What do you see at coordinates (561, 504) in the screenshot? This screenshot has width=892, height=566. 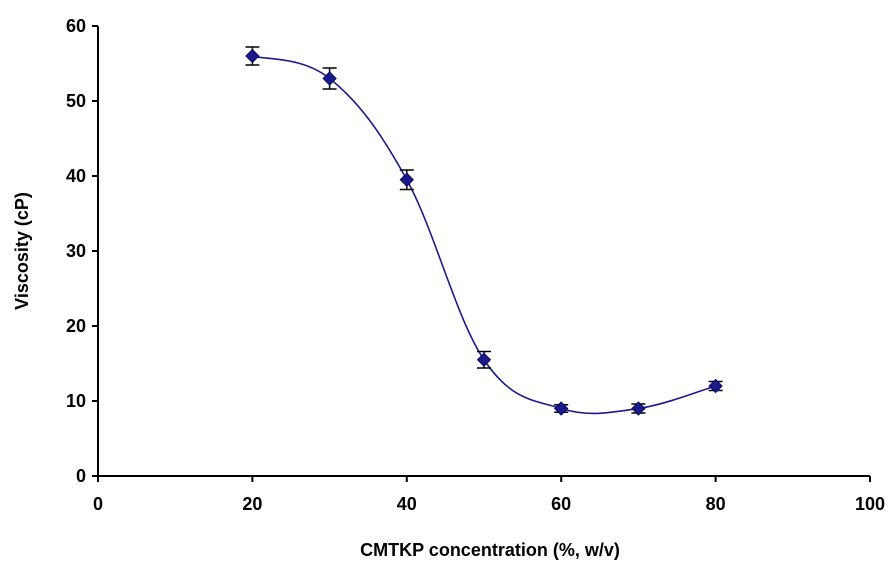 I see `x-tick-label: 60` at bounding box center [561, 504].